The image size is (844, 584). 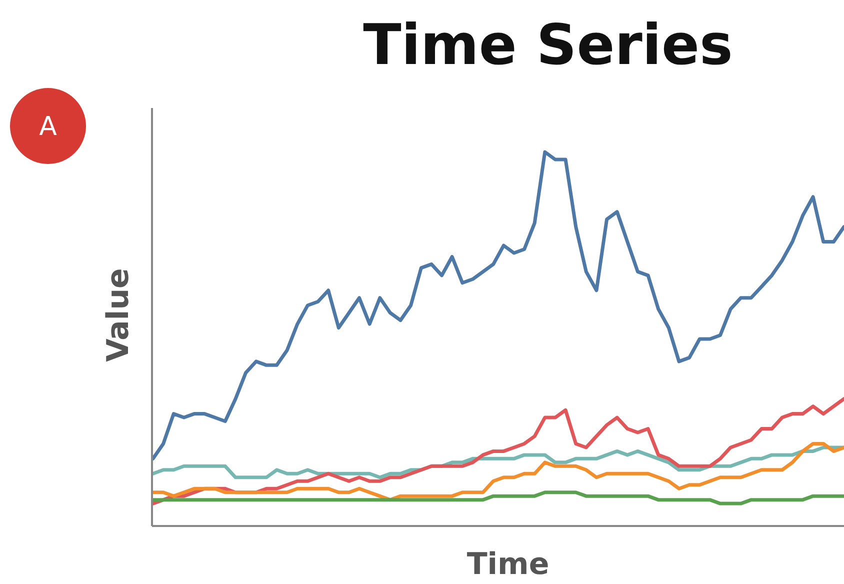 What do you see at coordinates (548, 45) in the screenshot?
I see `chart-title: Time Series` at bounding box center [548, 45].